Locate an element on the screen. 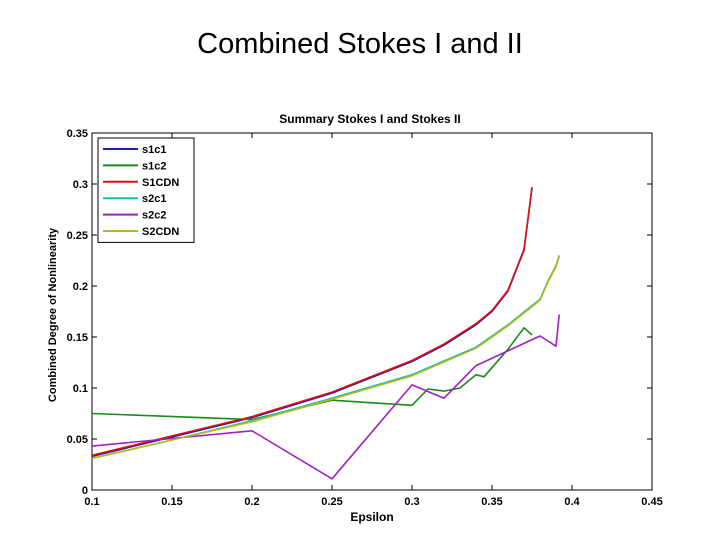 This screenshot has height=540, width=720. legend-label: s1c2 is located at coordinates (154, 166).